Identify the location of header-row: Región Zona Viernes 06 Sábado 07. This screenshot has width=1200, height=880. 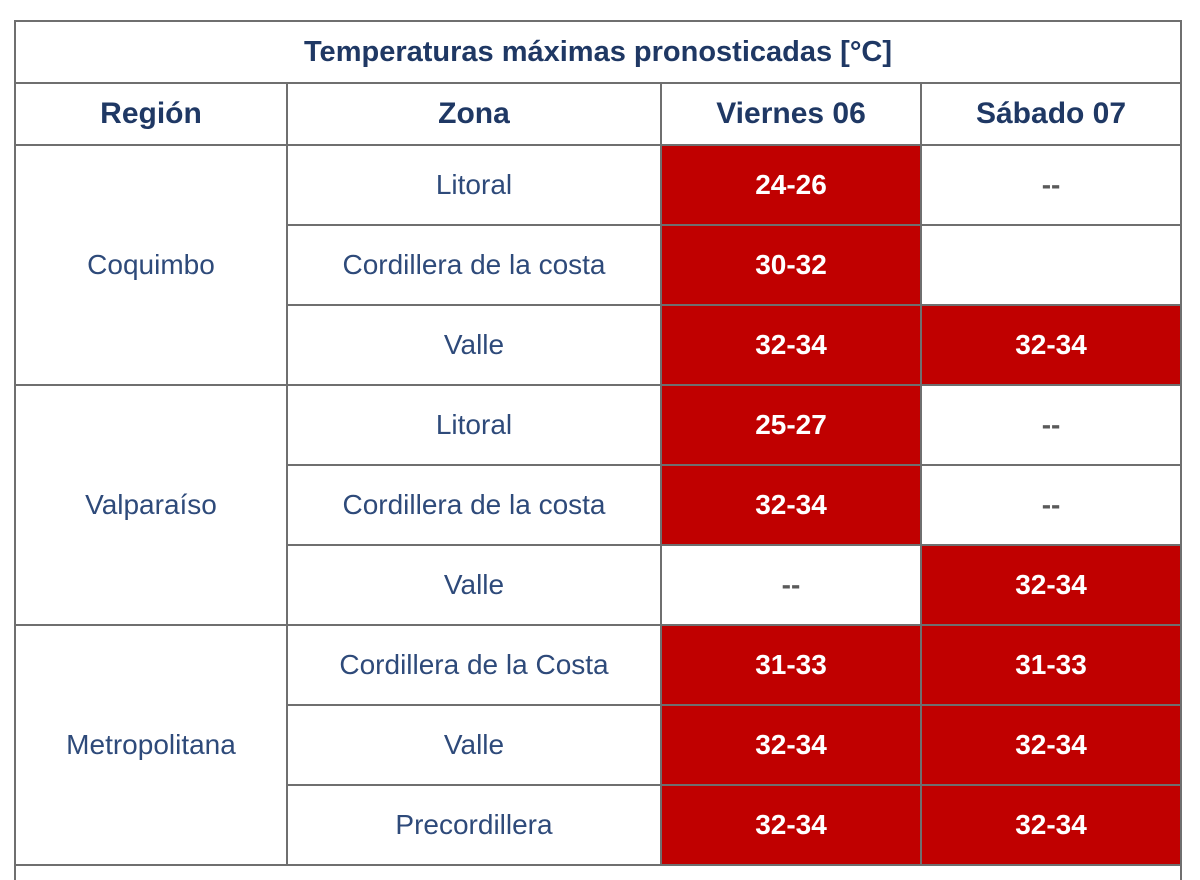
(598, 114).